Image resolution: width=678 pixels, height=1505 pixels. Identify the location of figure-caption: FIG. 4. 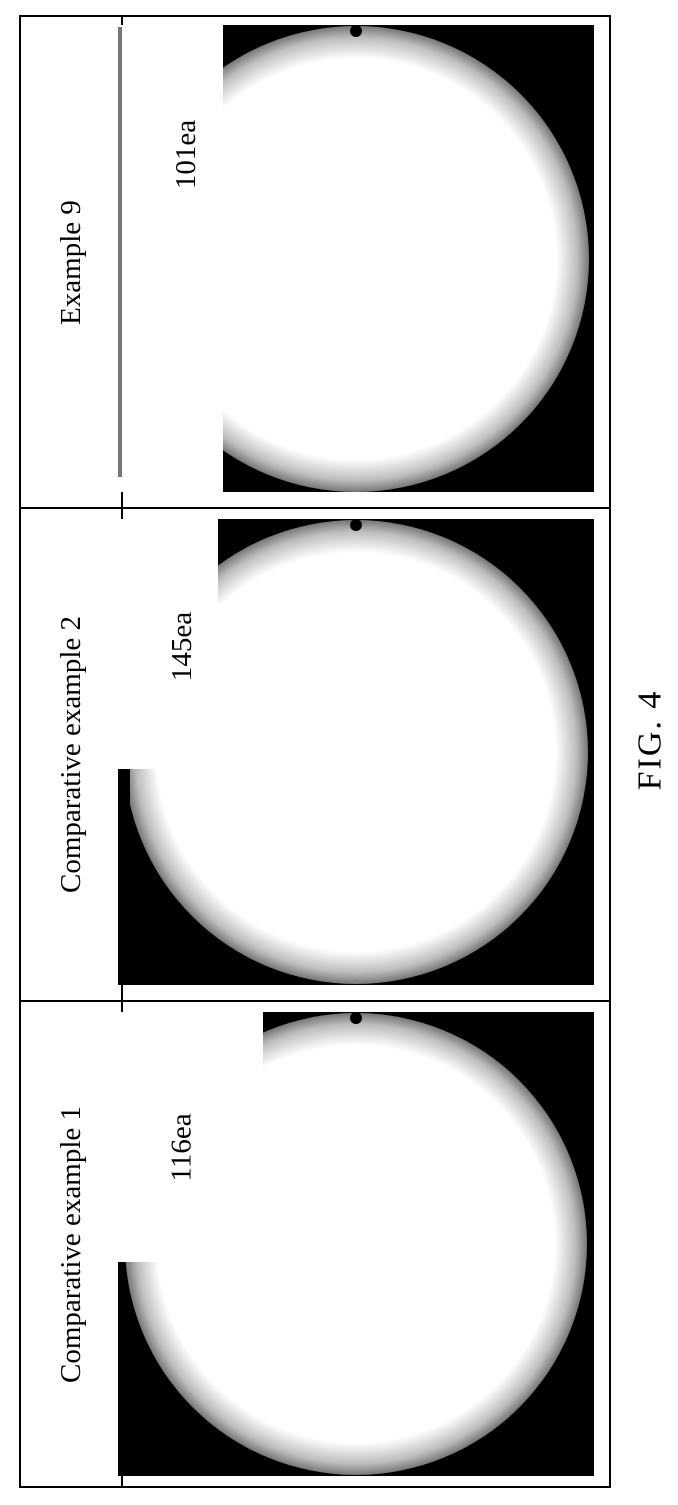
(649, 740).